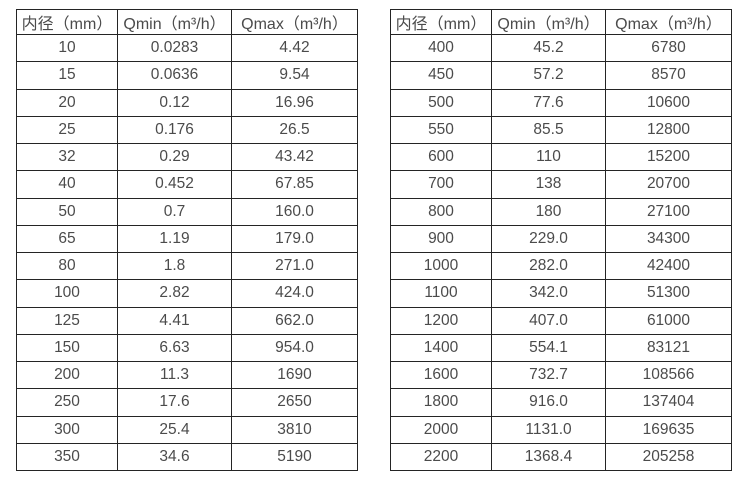 The image size is (750, 483). I want to click on table-cell: 4.42, so click(294, 48).